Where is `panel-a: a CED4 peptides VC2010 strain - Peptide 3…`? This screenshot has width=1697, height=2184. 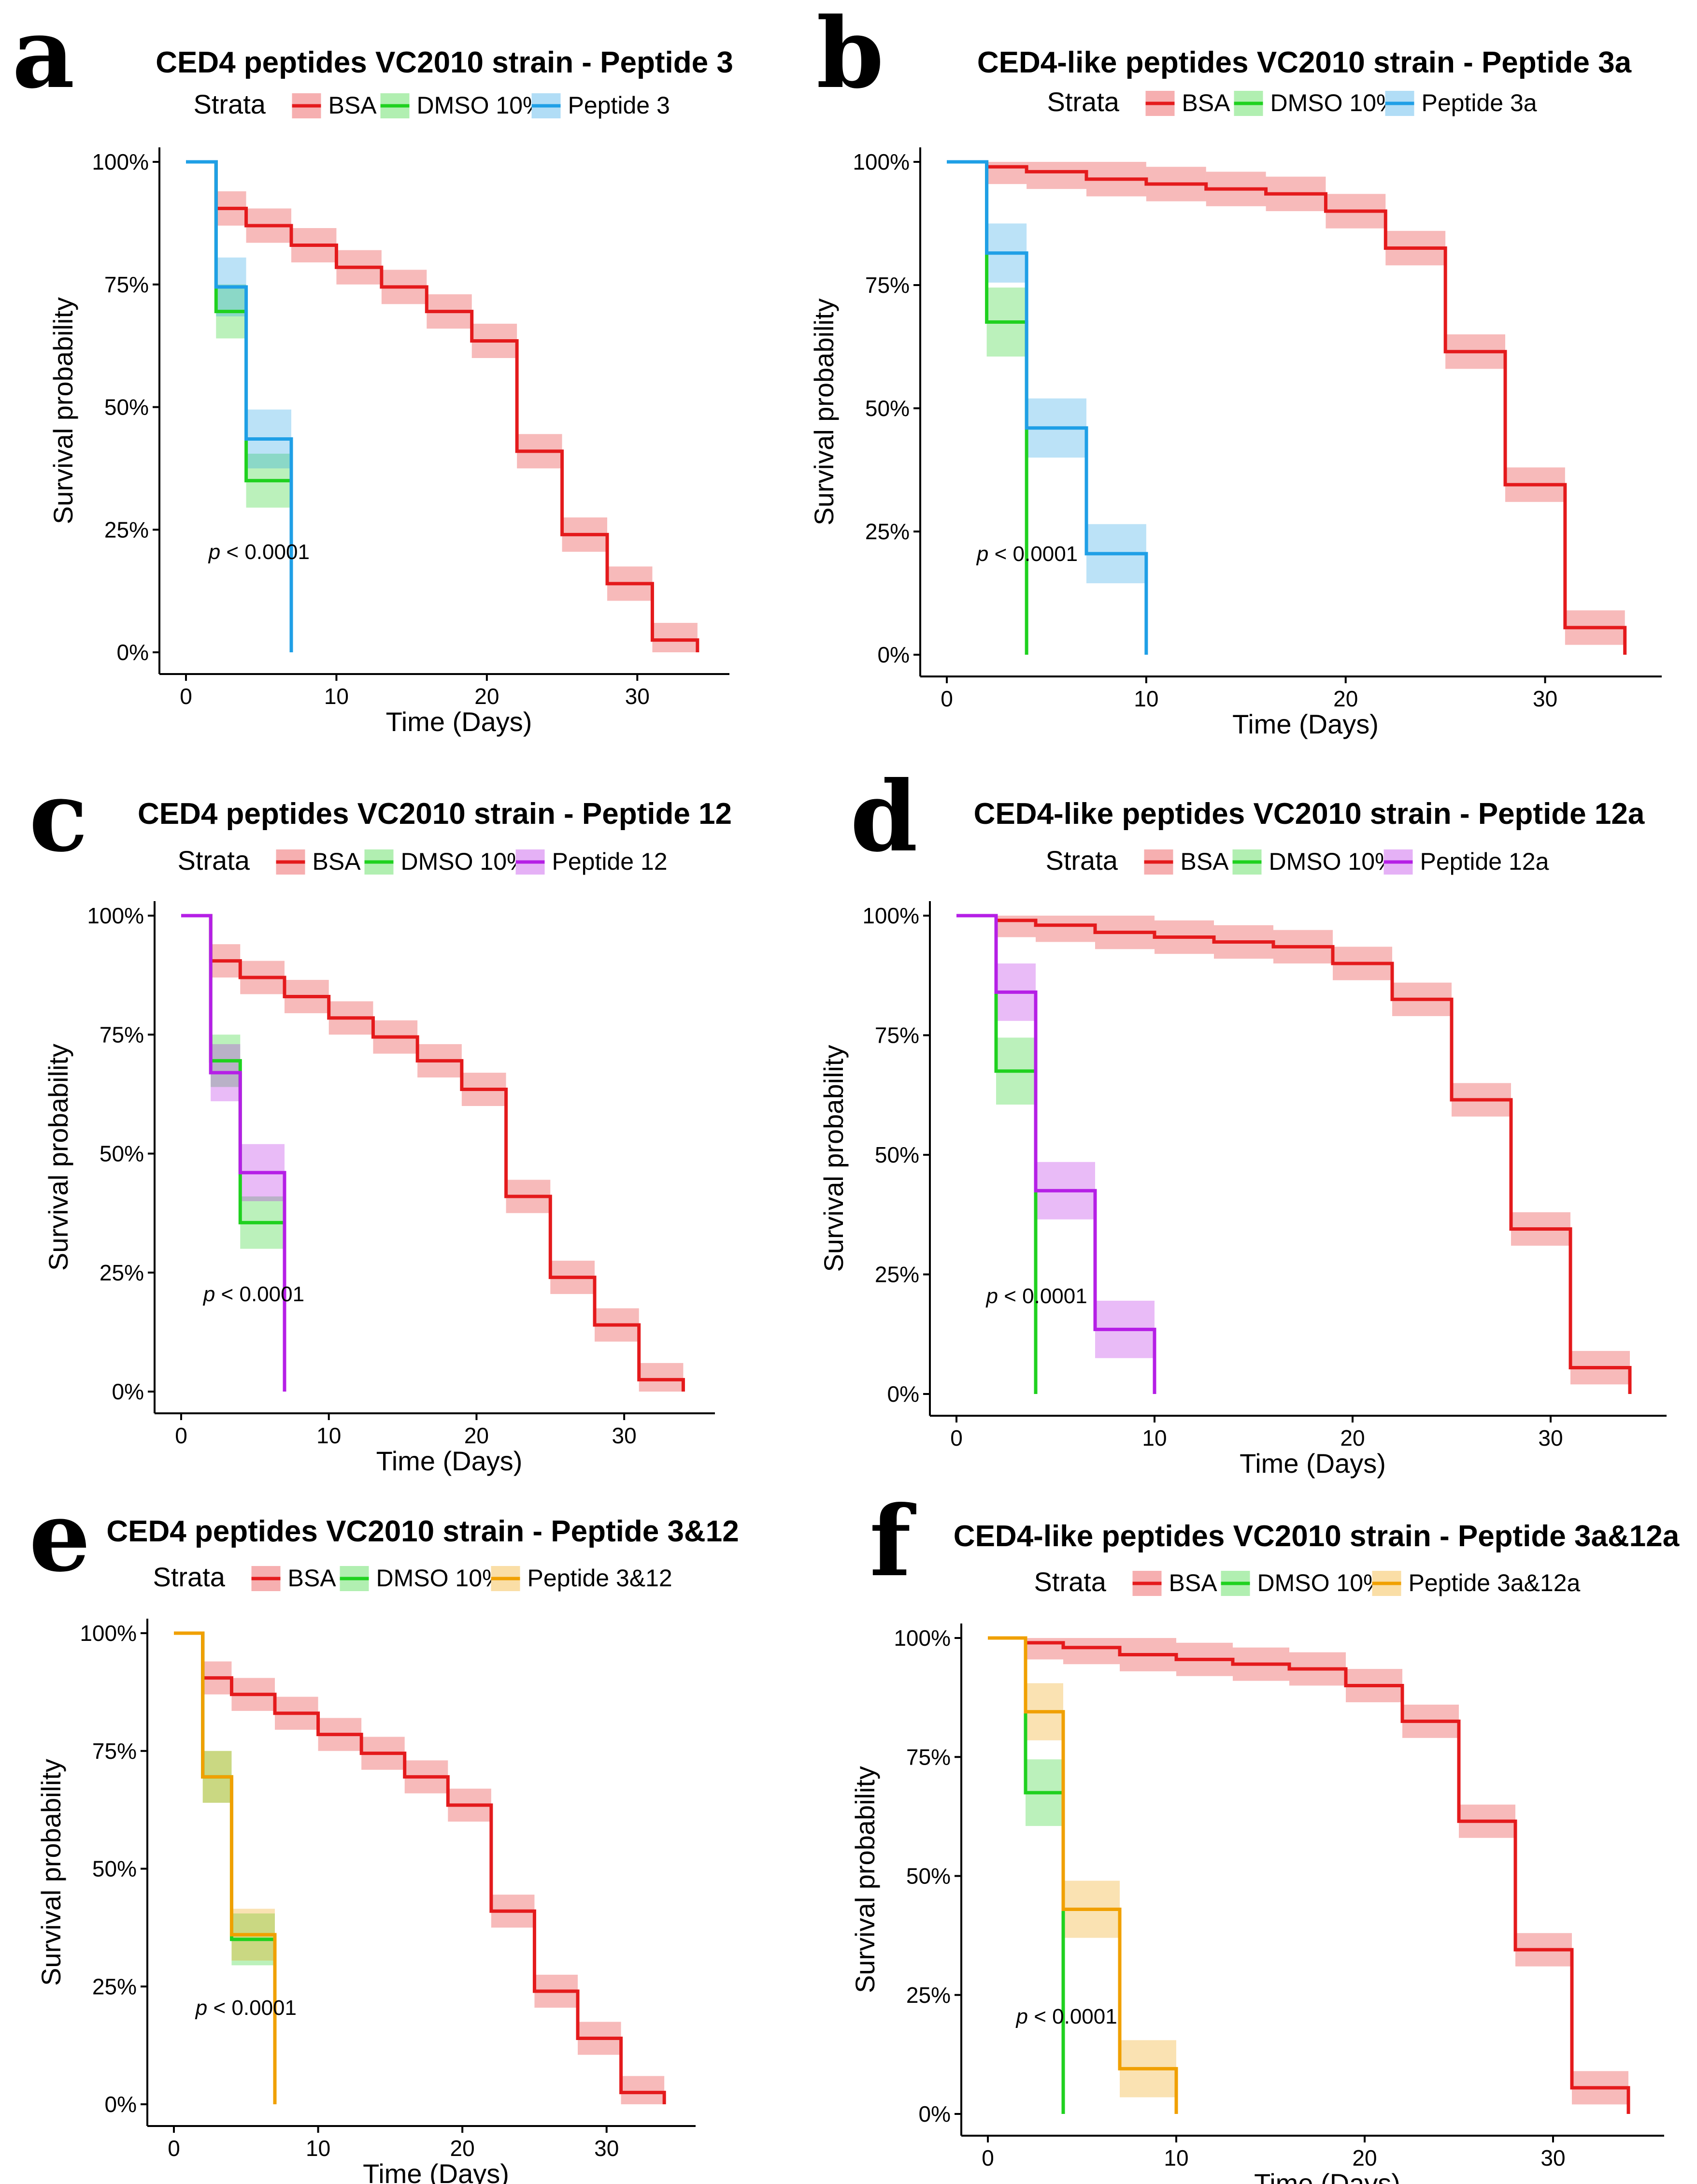 panel-a: a CED4 peptides VC2010 strain - Peptide 3… is located at coordinates (372, 368).